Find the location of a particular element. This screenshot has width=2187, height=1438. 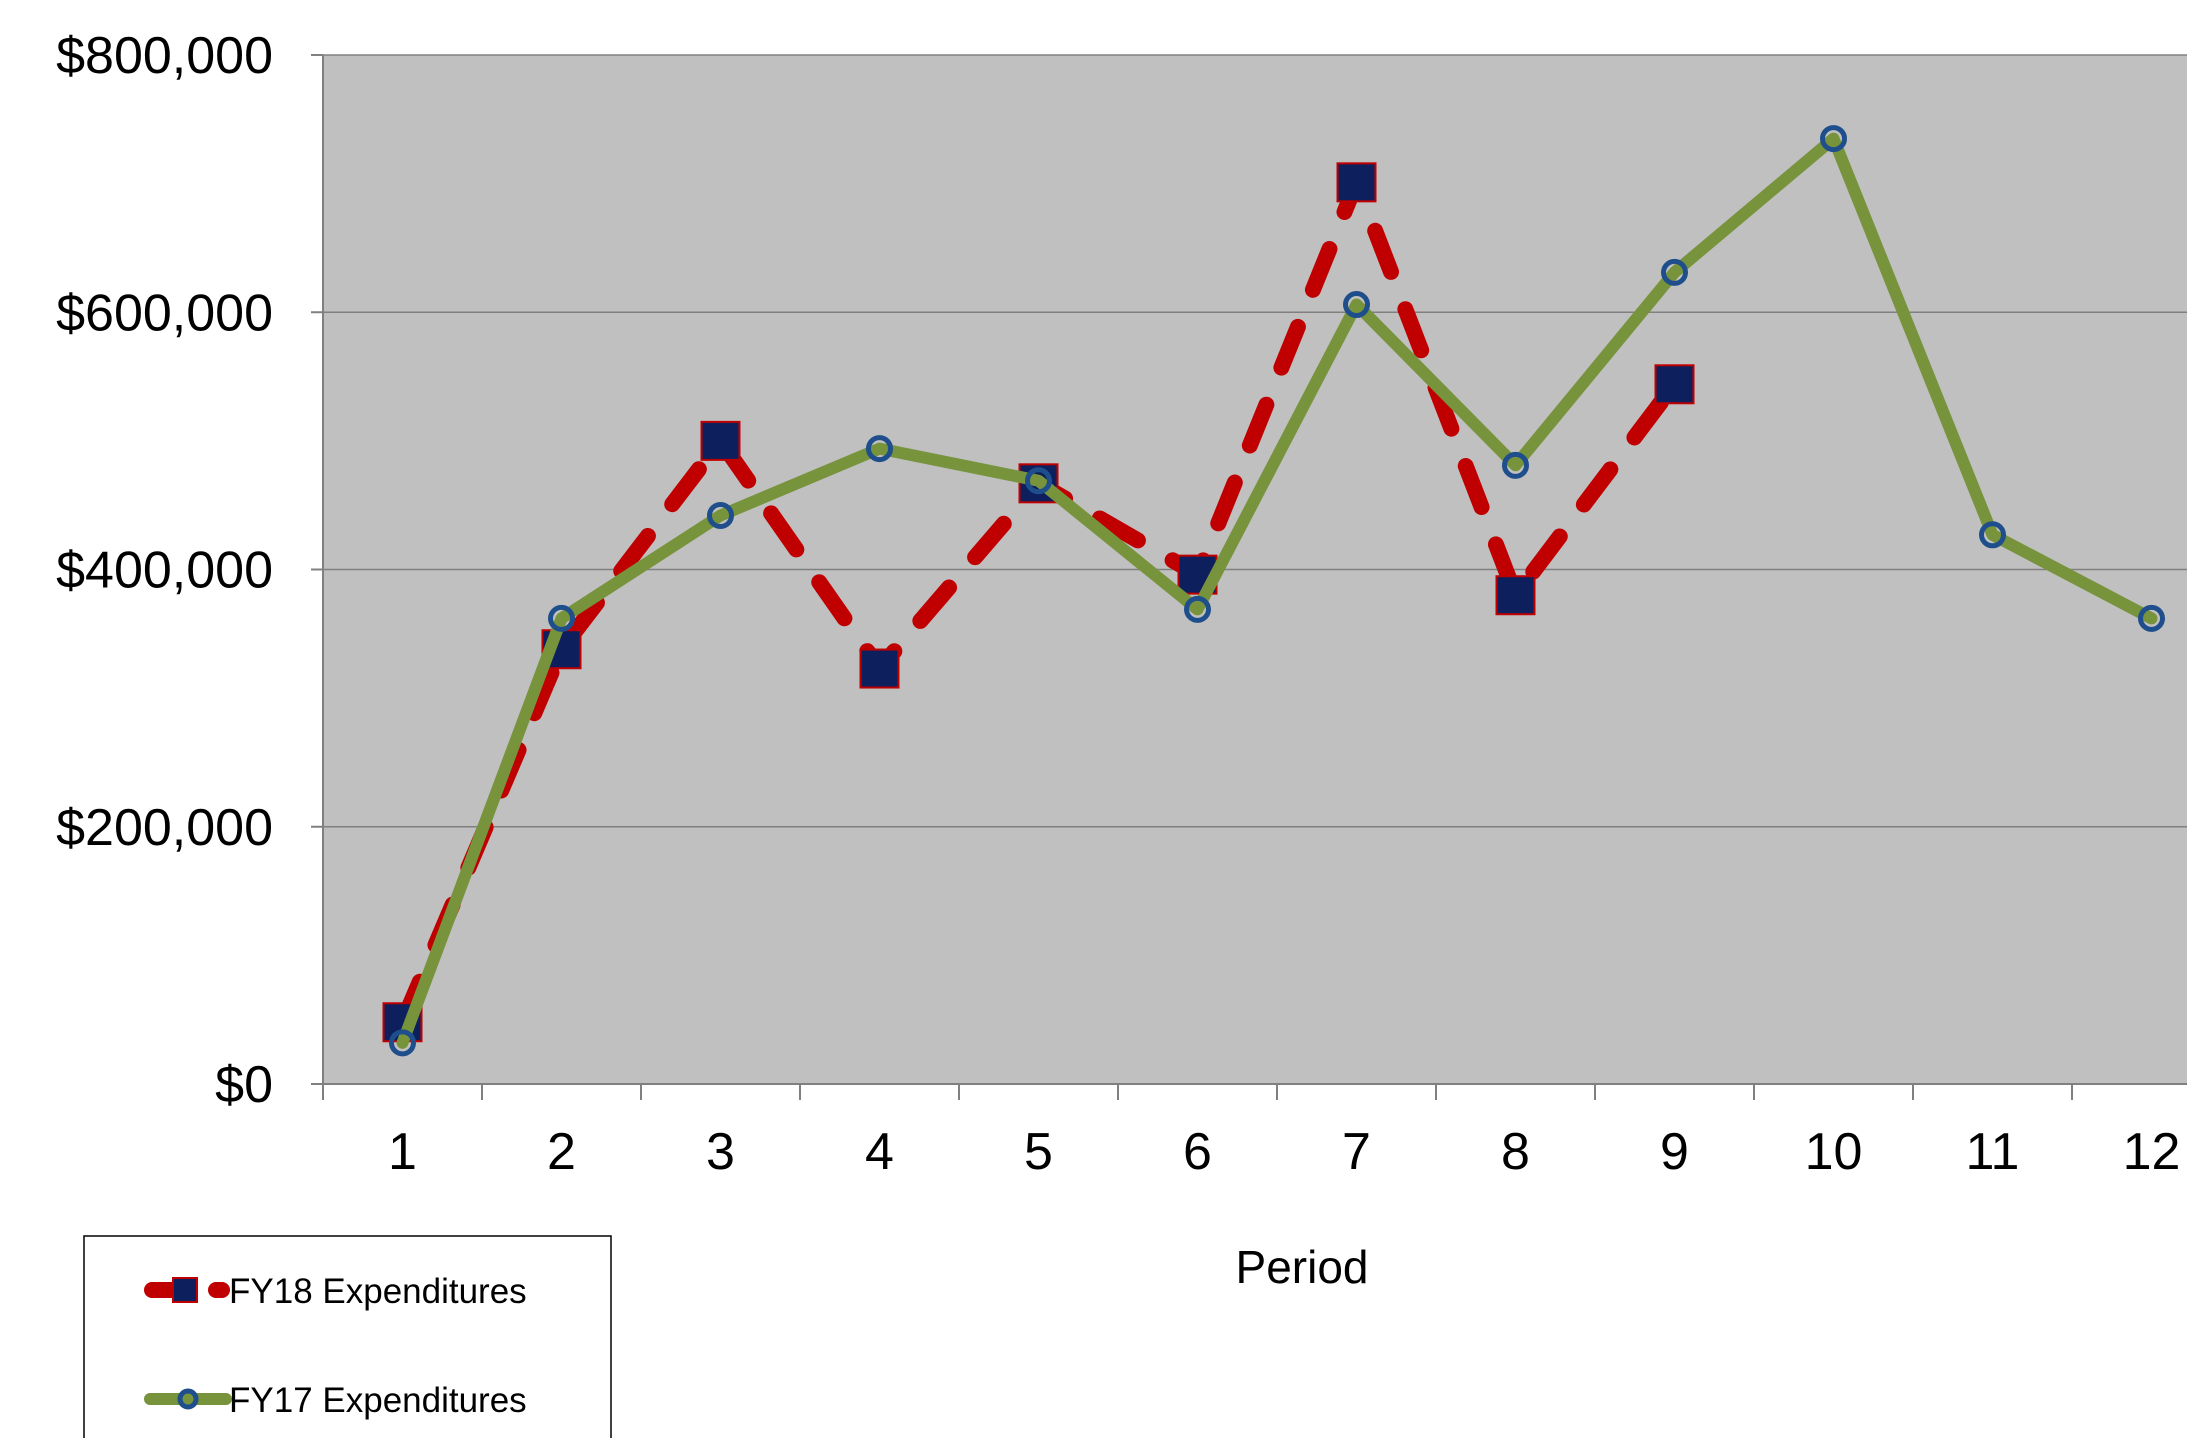

fy17-point-10-dot is located at coordinates (1833, 139).